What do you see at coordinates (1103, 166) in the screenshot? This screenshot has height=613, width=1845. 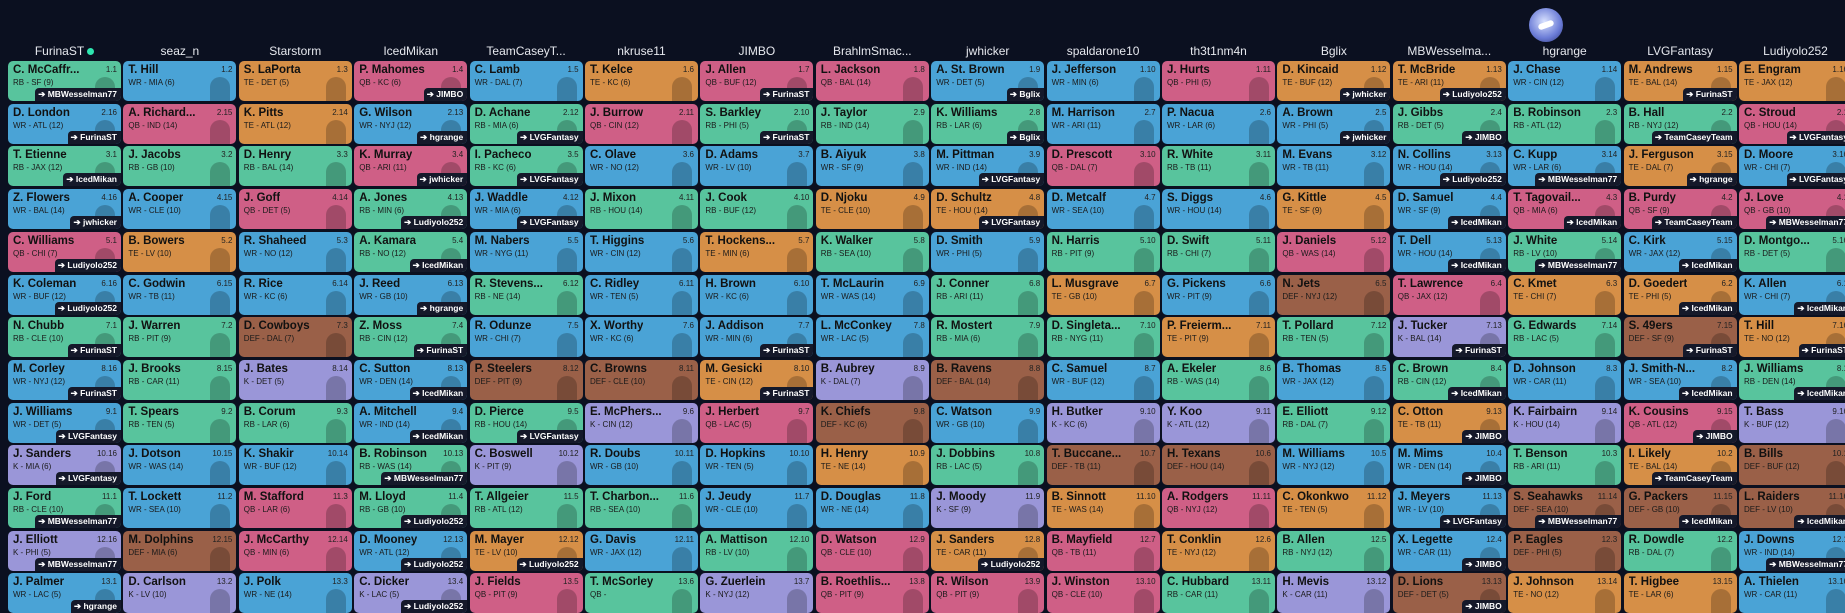 I see `draft-pick-cell: D. Prescott QB - DAL (7) 3.10` at bounding box center [1103, 166].